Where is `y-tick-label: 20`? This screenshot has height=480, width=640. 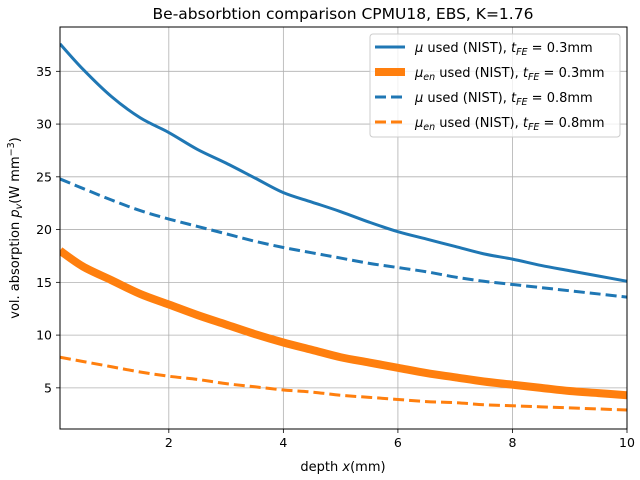
y-tick-label: 20 is located at coordinates (44, 229).